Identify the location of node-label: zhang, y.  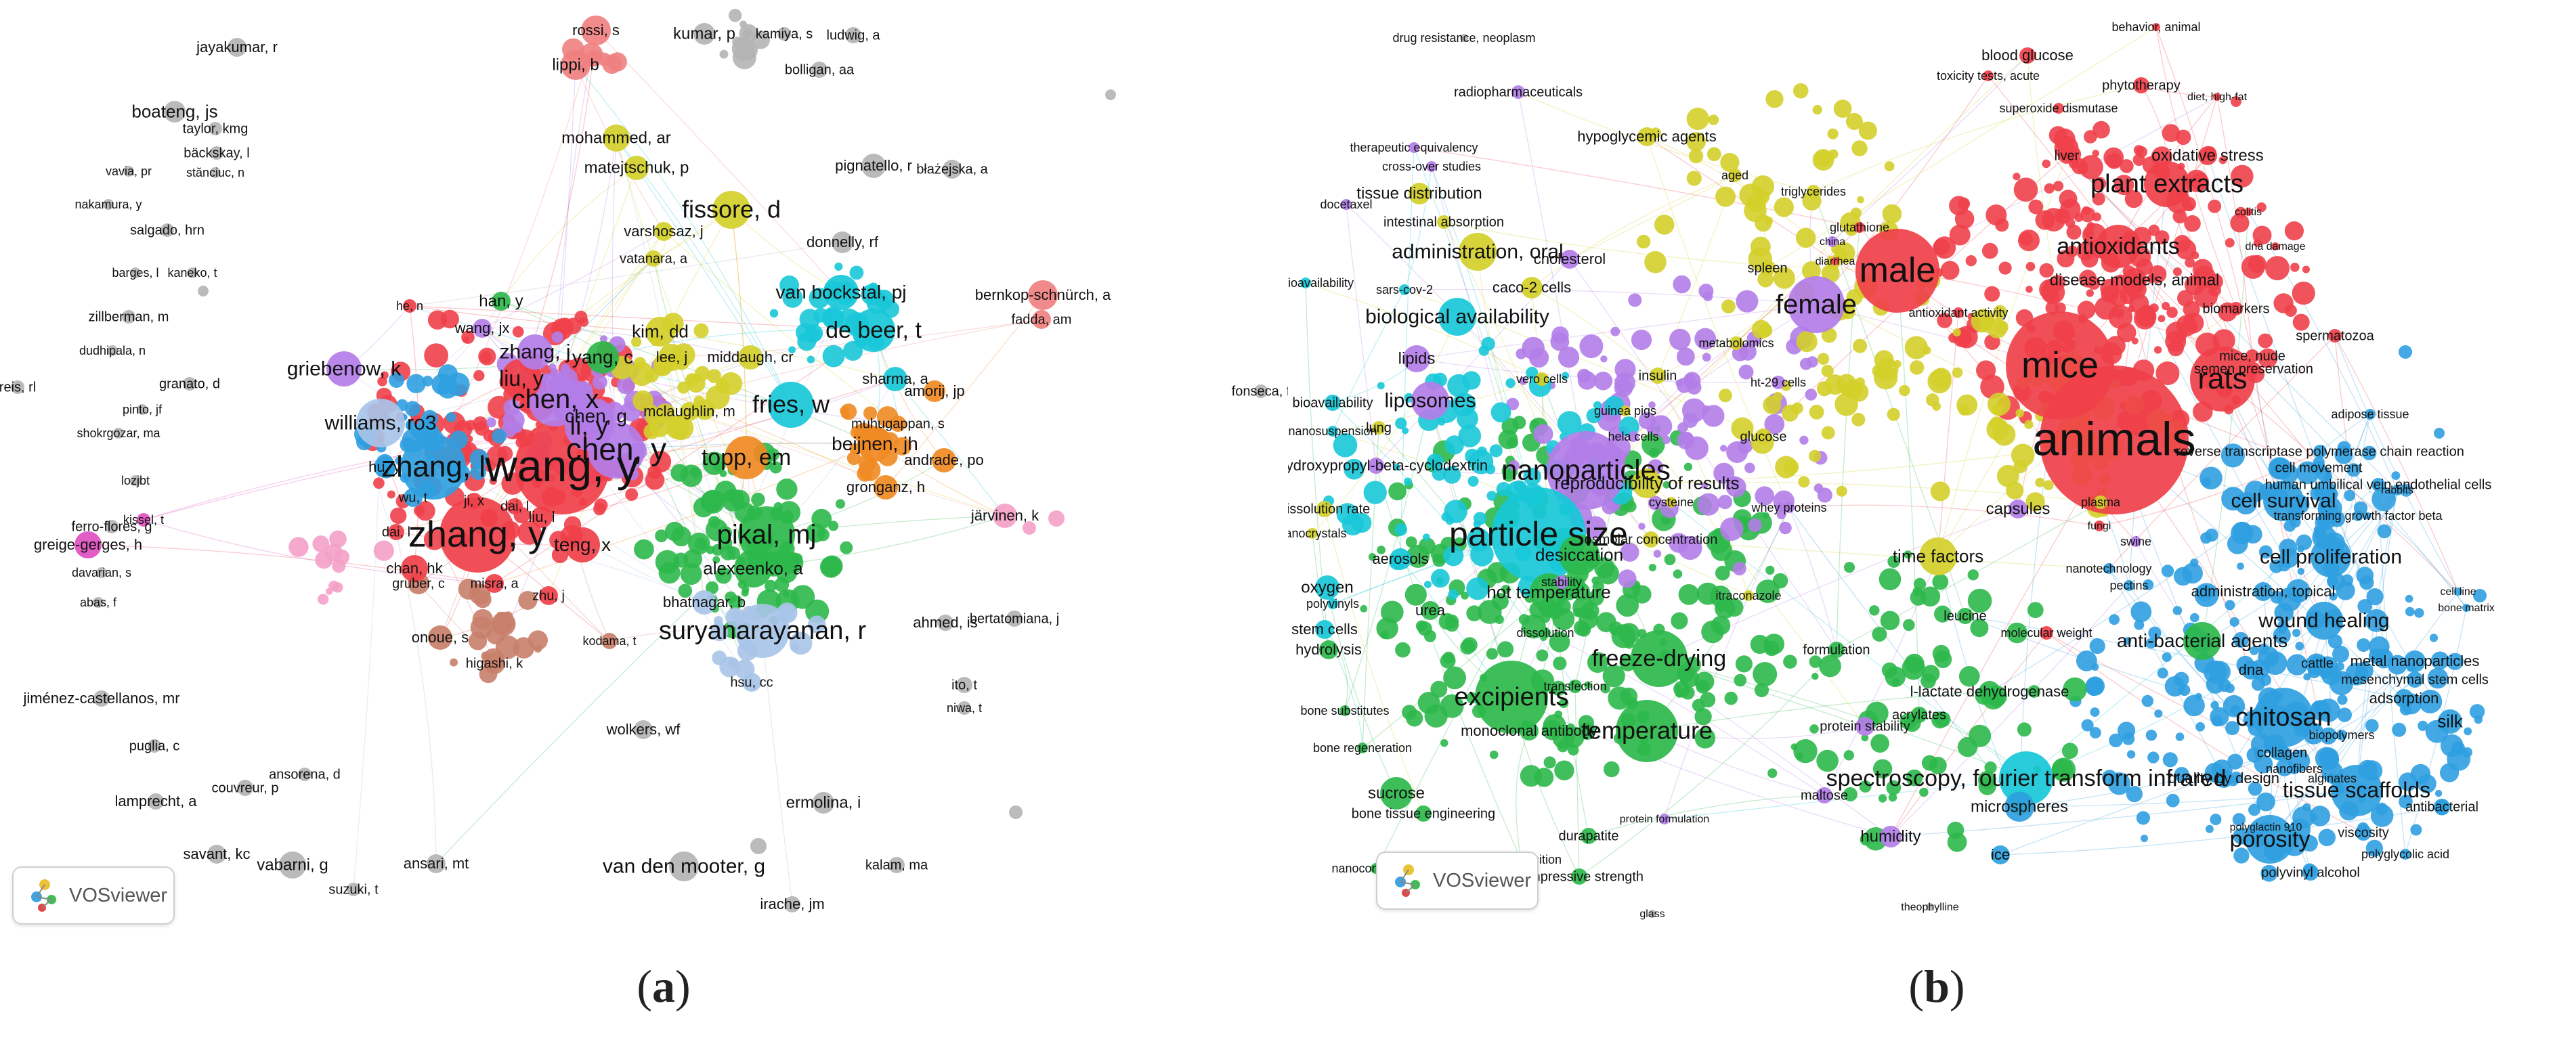
(477, 534).